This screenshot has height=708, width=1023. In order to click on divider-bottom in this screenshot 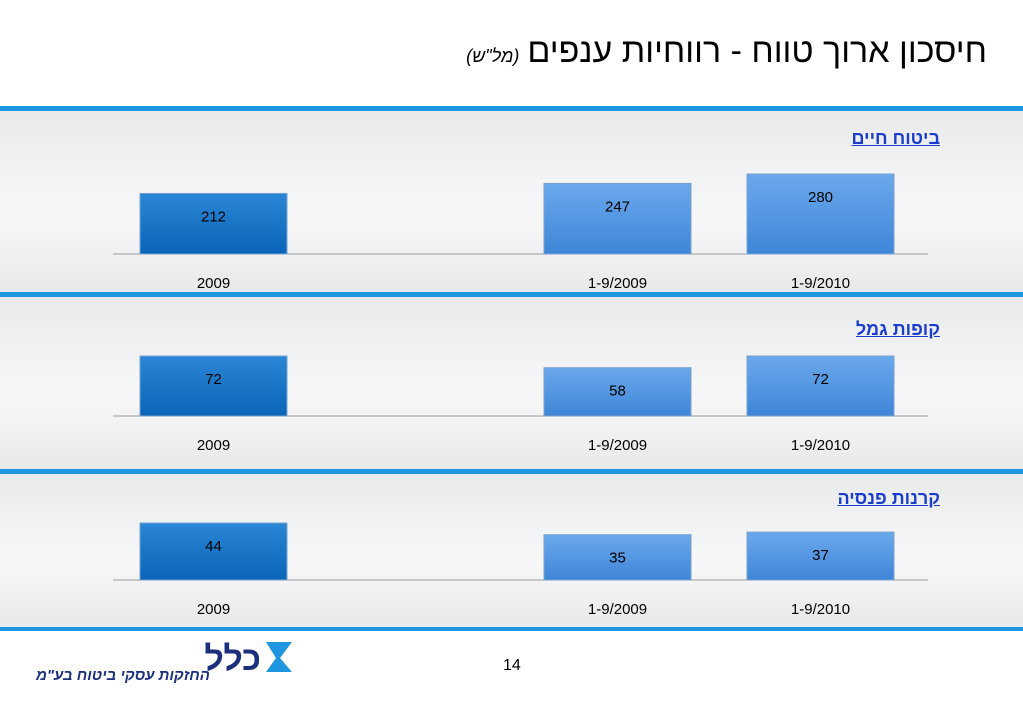, I will do `click(511, 629)`.